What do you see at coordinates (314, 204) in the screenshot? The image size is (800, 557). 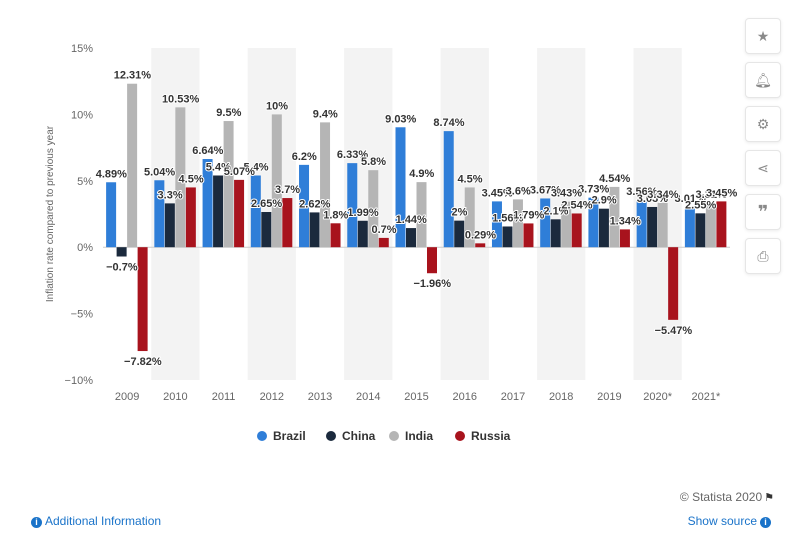 I see `data-label: 2.62%` at bounding box center [314, 204].